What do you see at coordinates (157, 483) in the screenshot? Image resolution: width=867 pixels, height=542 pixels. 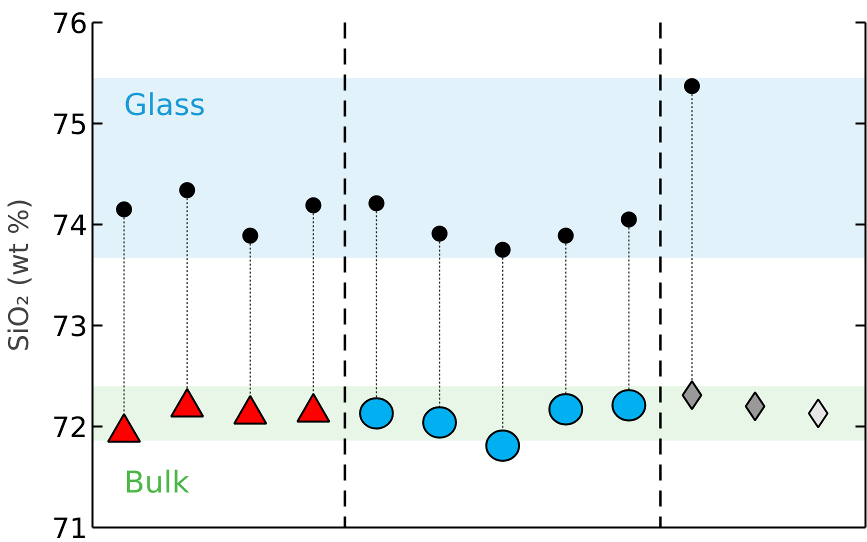 I see `band-label: Bulk` at bounding box center [157, 483].